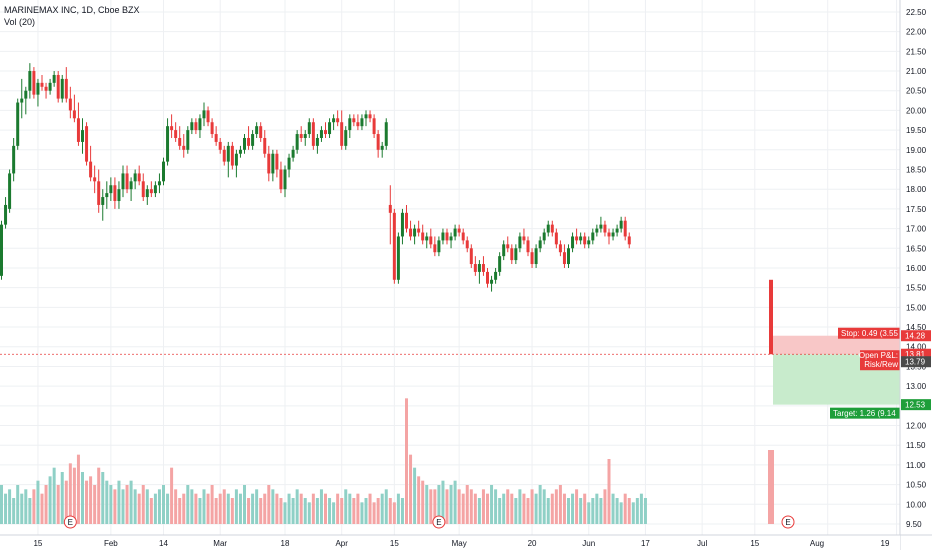  Describe the element at coordinates (836, 345) in the screenshot. I see `stop-loss-zone` at that location.